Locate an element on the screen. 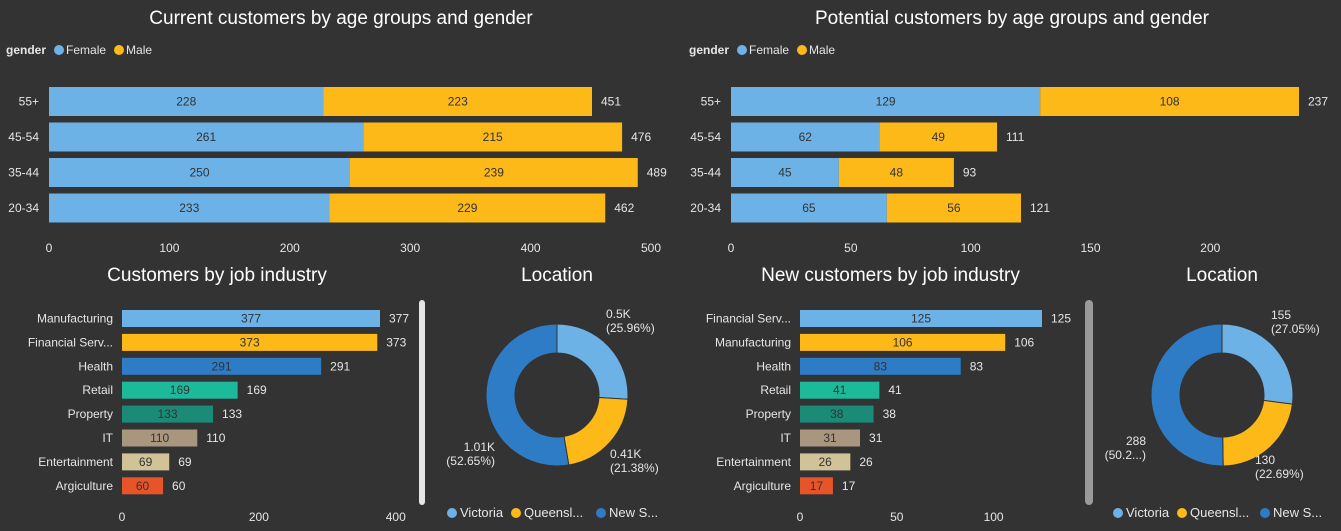 The width and height of the screenshot is (1341, 531). legend-label: Victoria is located at coordinates (1148, 512).